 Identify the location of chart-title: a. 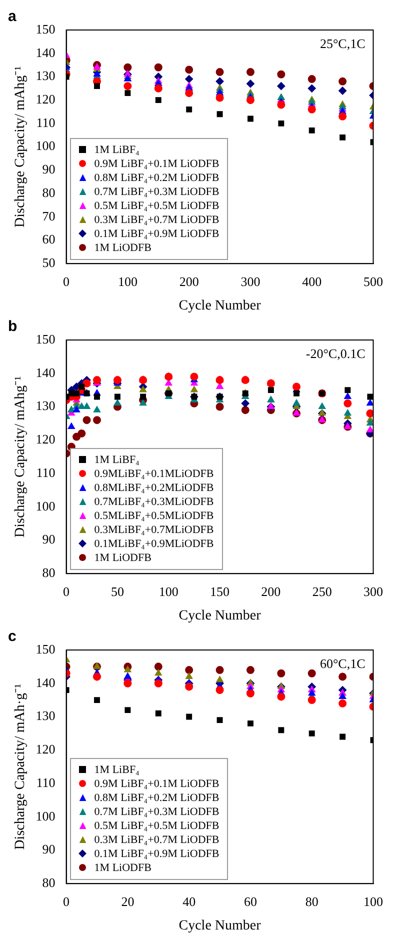
(12, 17).